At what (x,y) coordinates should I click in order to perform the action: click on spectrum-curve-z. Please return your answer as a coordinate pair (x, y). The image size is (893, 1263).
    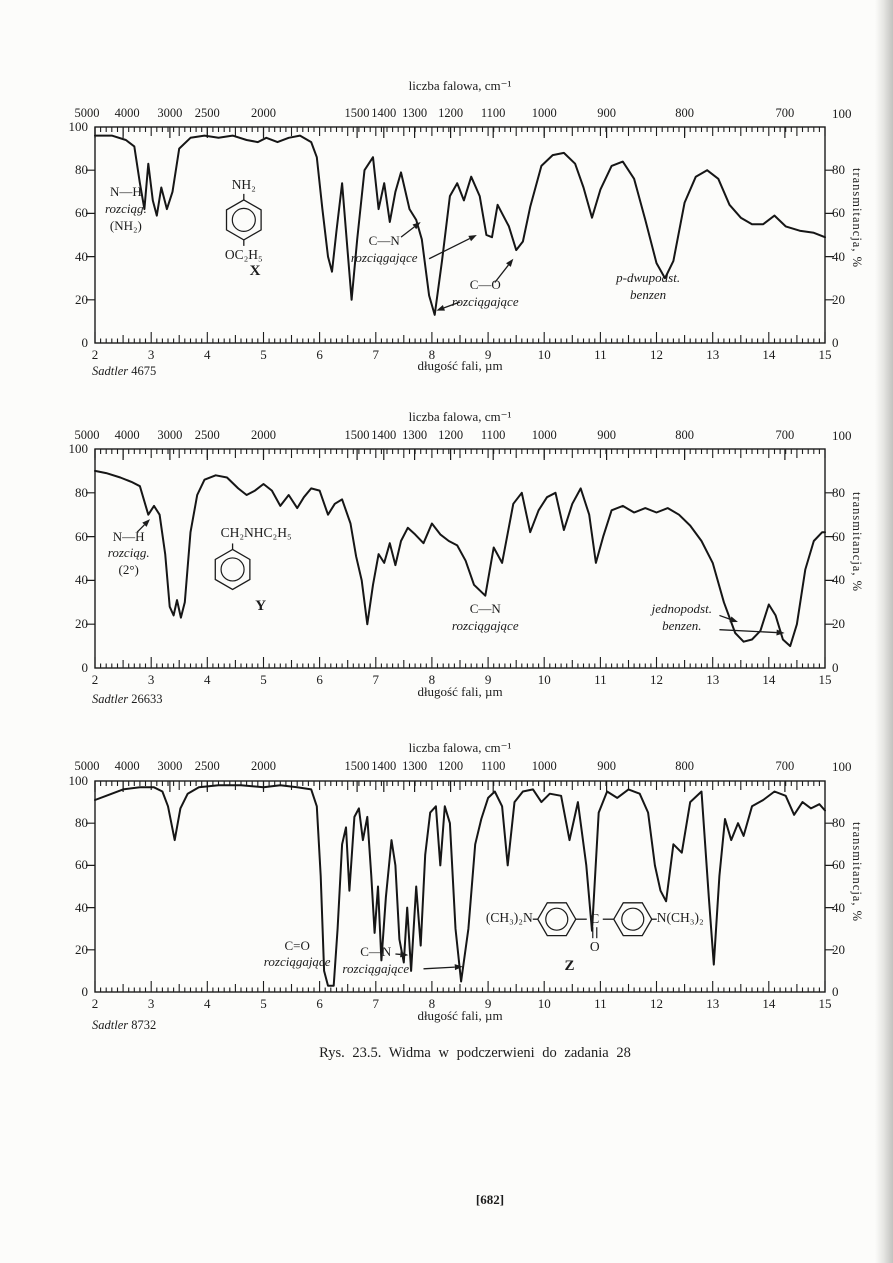
    Looking at the image, I should click on (460, 885).